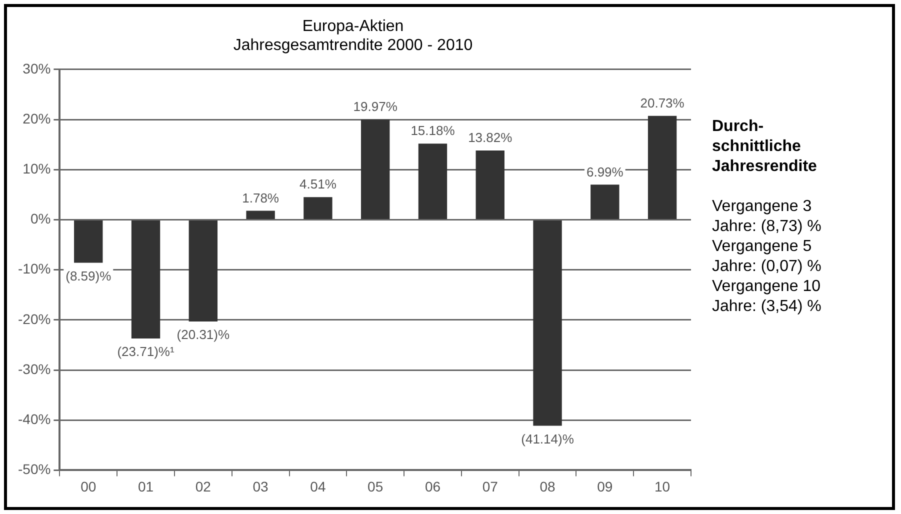 Image resolution: width=901 pixels, height=514 pixels. What do you see at coordinates (34, 469) in the screenshot?
I see `y-tick-label: -50%` at bounding box center [34, 469].